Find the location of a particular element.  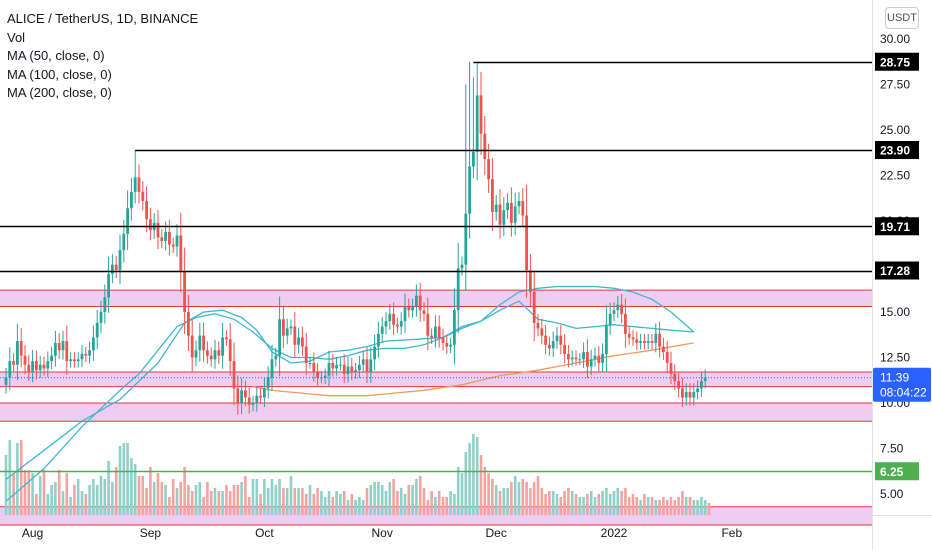

legend-ma200: MA (200, close, 0) is located at coordinates (59, 92).